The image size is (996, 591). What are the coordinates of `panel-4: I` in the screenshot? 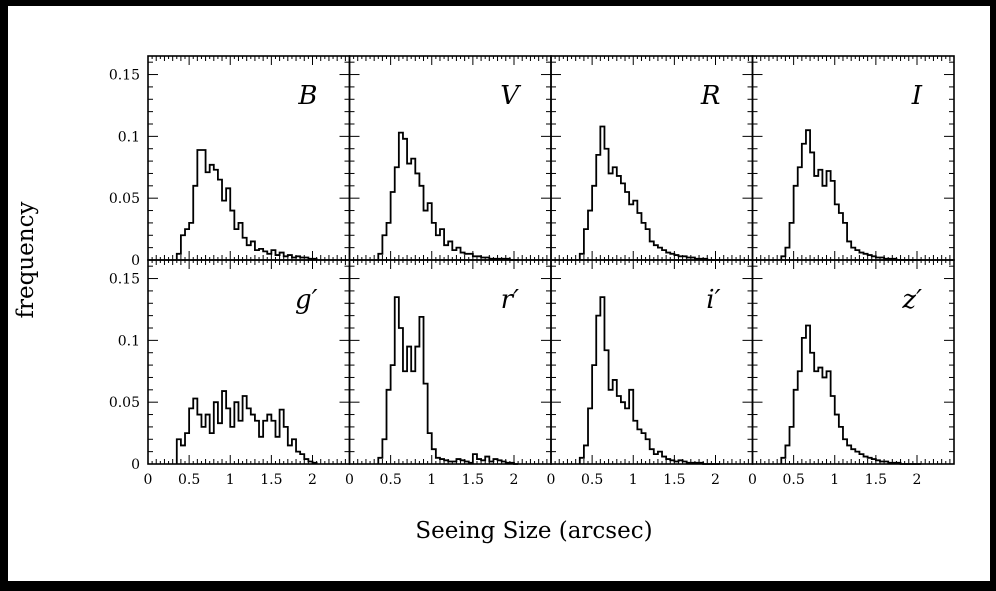 It's located at (853, 158).